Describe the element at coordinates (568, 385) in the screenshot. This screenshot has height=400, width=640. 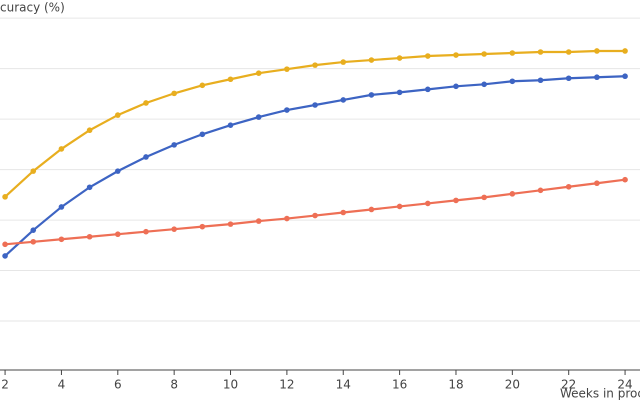
I see `x-tick-label: 22` at that location.